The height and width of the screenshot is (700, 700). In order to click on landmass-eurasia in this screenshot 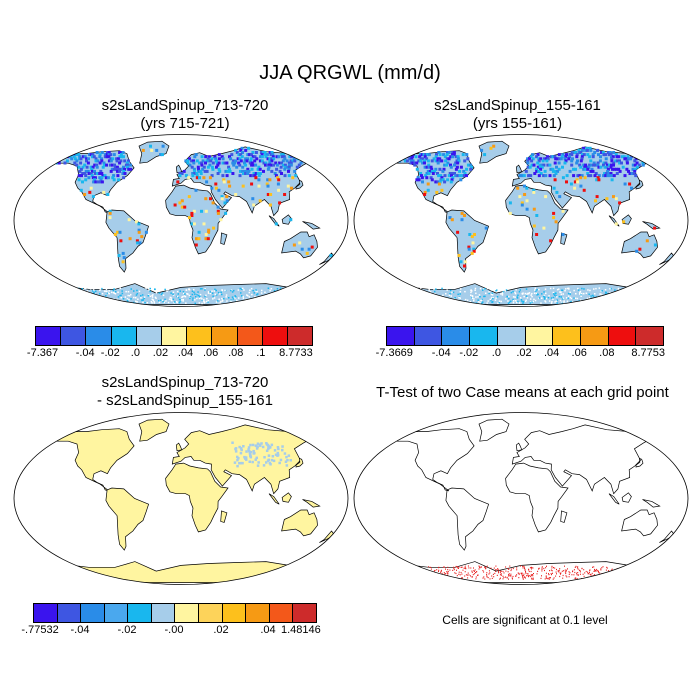, I will do `click(581, 459)`.